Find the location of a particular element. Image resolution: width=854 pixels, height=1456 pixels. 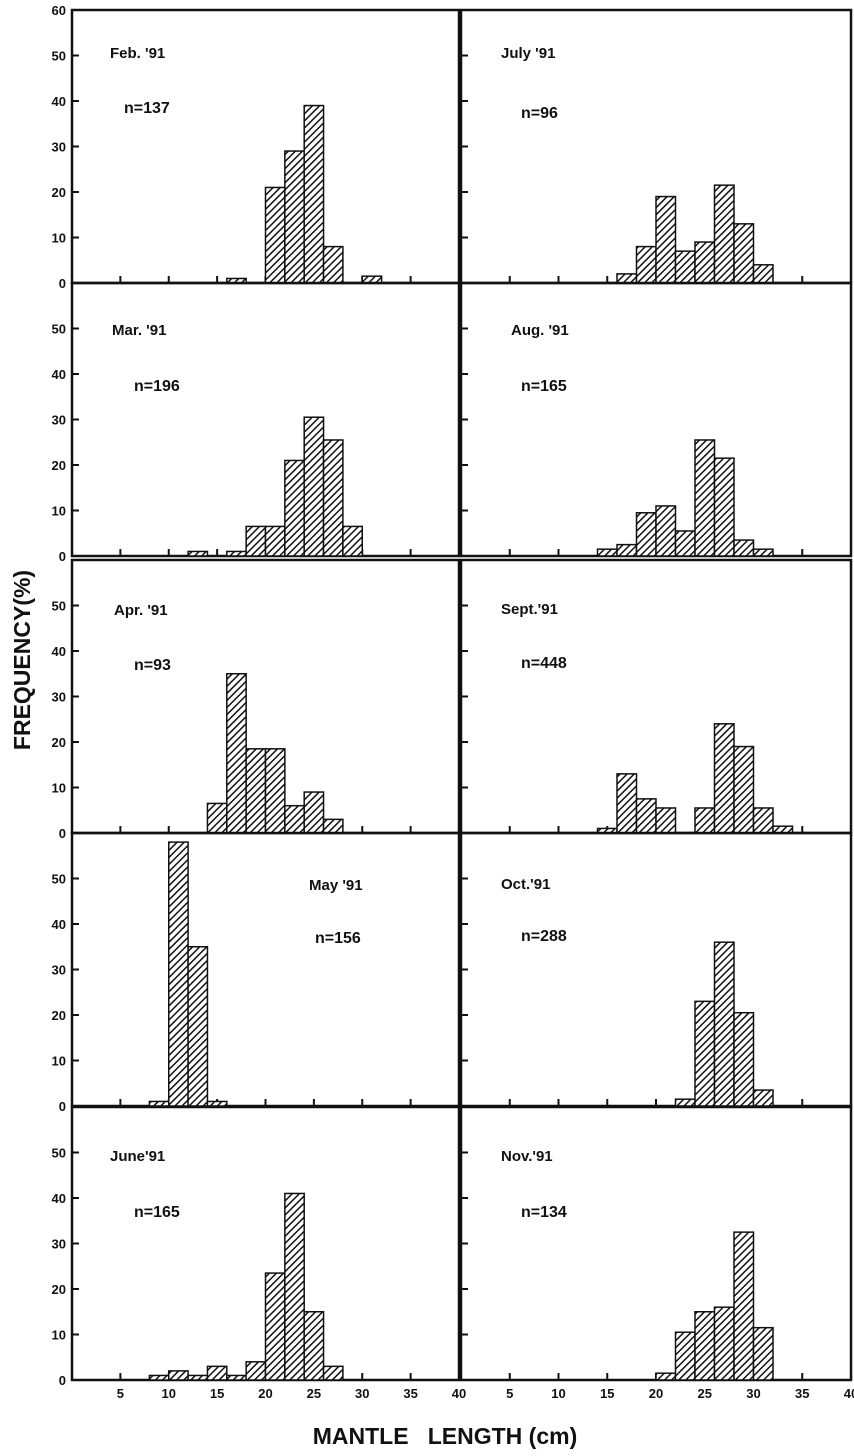

x-tick-label: 5 is located at coordinates (509, 1393).